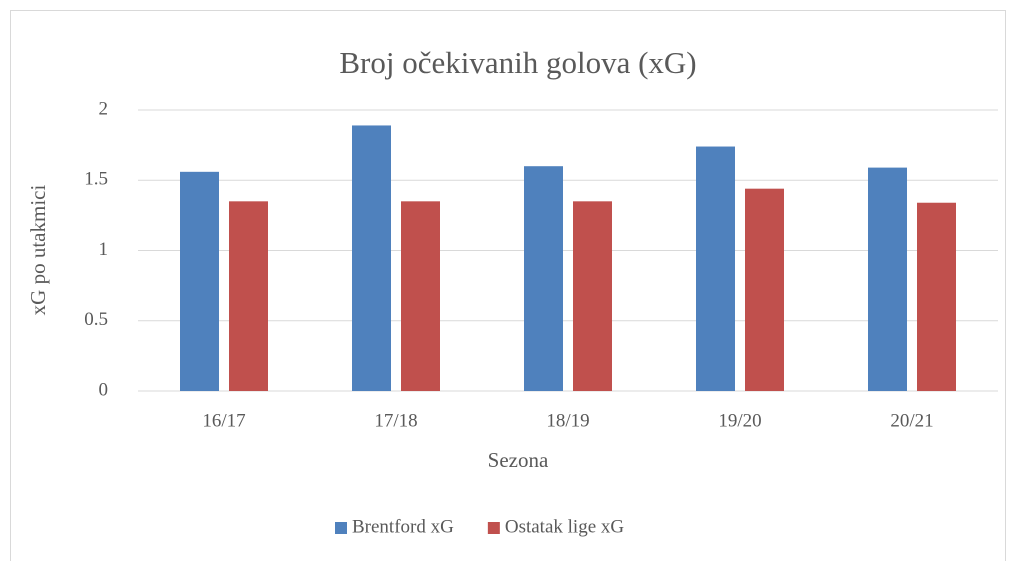  Describe the element at coordinates (104, 249) in the screenshot. I see `y-tick-label: 1` at that location.